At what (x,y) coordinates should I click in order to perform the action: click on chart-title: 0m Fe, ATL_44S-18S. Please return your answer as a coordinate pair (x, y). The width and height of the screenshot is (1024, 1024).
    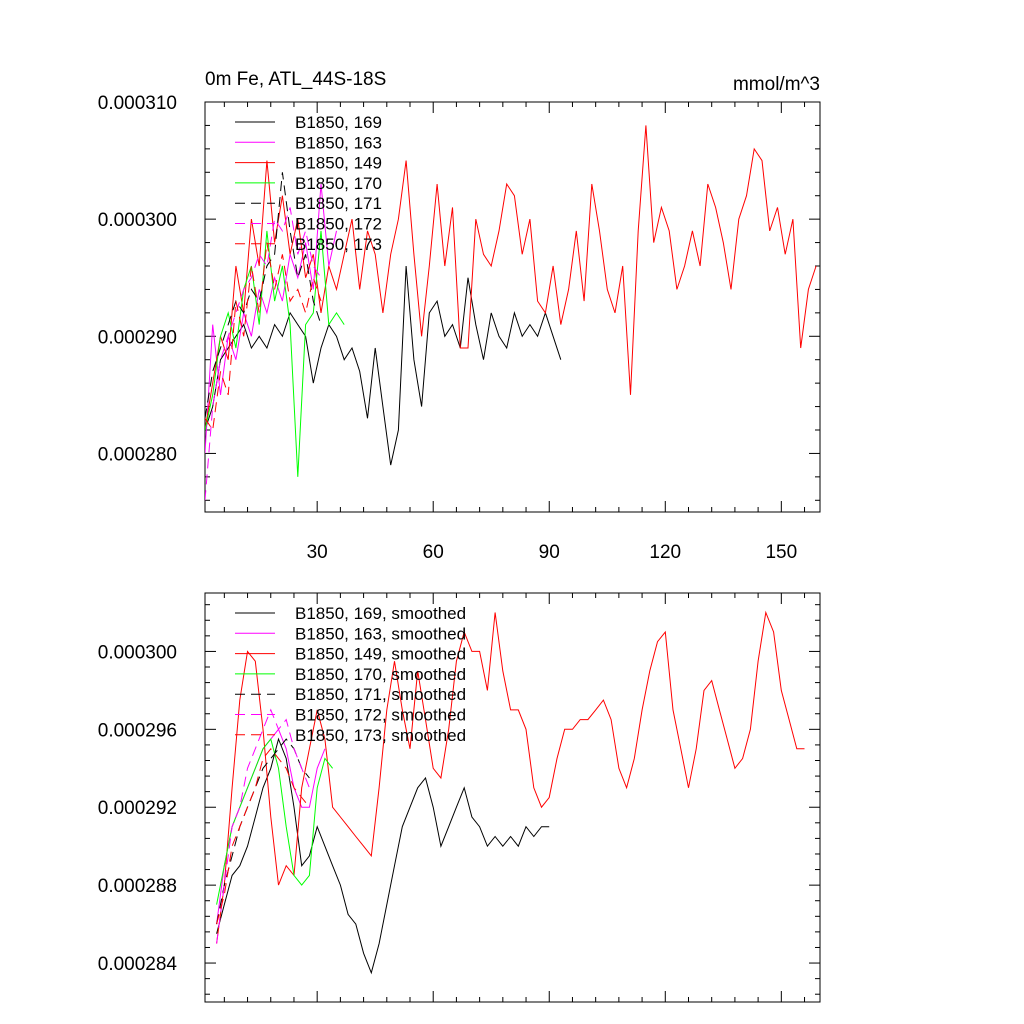
    Looking at the image, I should click on (295, 79).